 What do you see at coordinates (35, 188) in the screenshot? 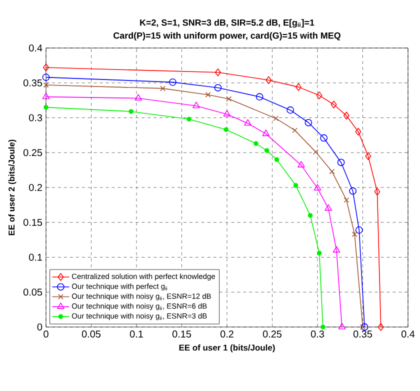
I see `y-tick-label: 0.2` at bounding box center [35, 188].